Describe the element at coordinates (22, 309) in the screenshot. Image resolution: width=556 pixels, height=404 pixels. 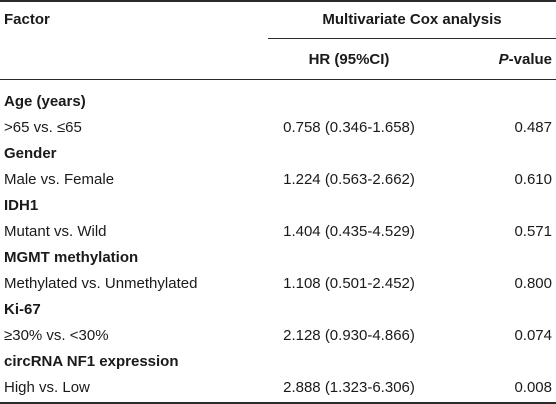
I see `category-label: Ki-67` at that location.